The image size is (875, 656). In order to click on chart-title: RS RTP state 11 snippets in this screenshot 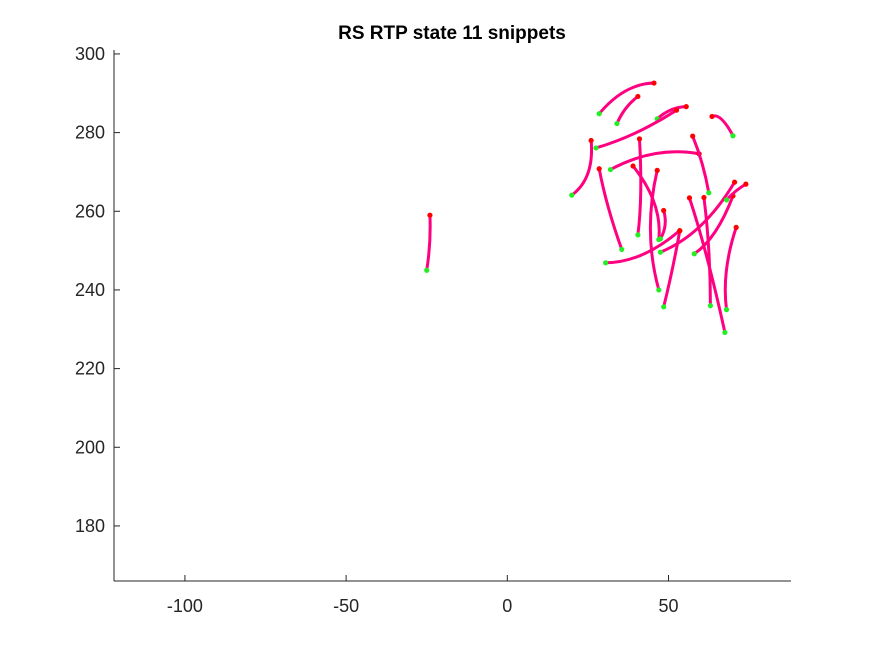, I will do `click(452, 33)`.